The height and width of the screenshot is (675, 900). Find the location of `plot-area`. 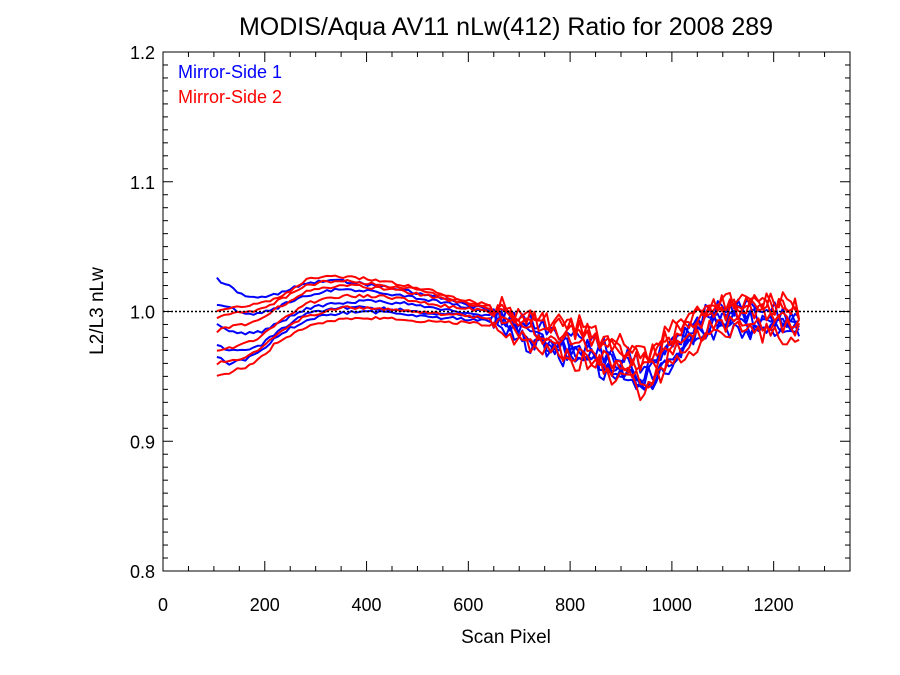

plot-area is located at coordinates (506, 338).